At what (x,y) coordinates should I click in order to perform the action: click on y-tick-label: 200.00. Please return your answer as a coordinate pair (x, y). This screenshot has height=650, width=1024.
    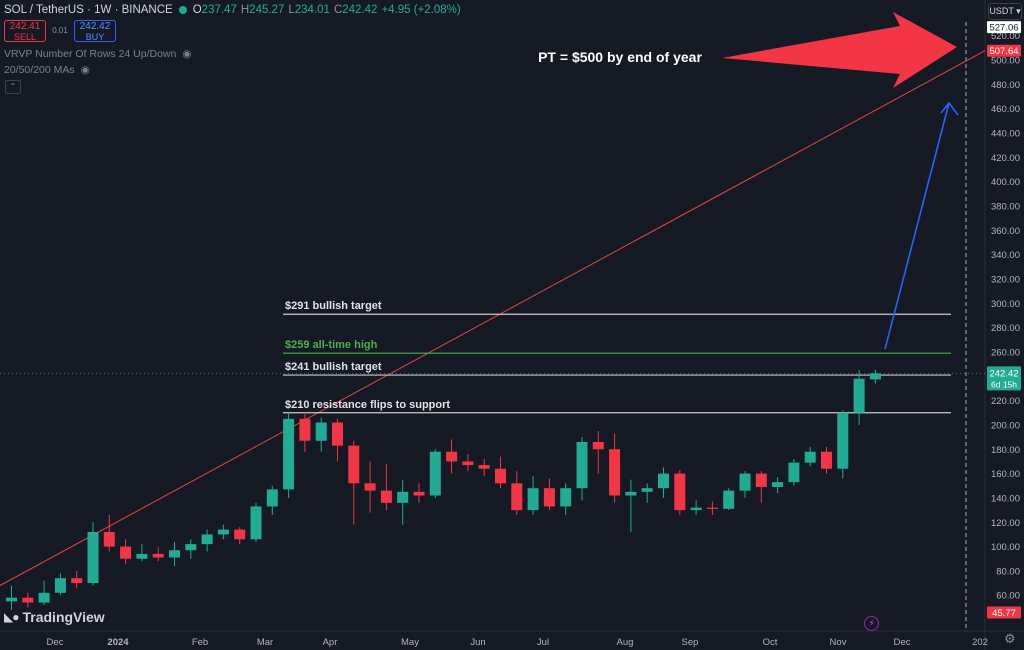
    Looking at the image, I should click on (1005, 425).